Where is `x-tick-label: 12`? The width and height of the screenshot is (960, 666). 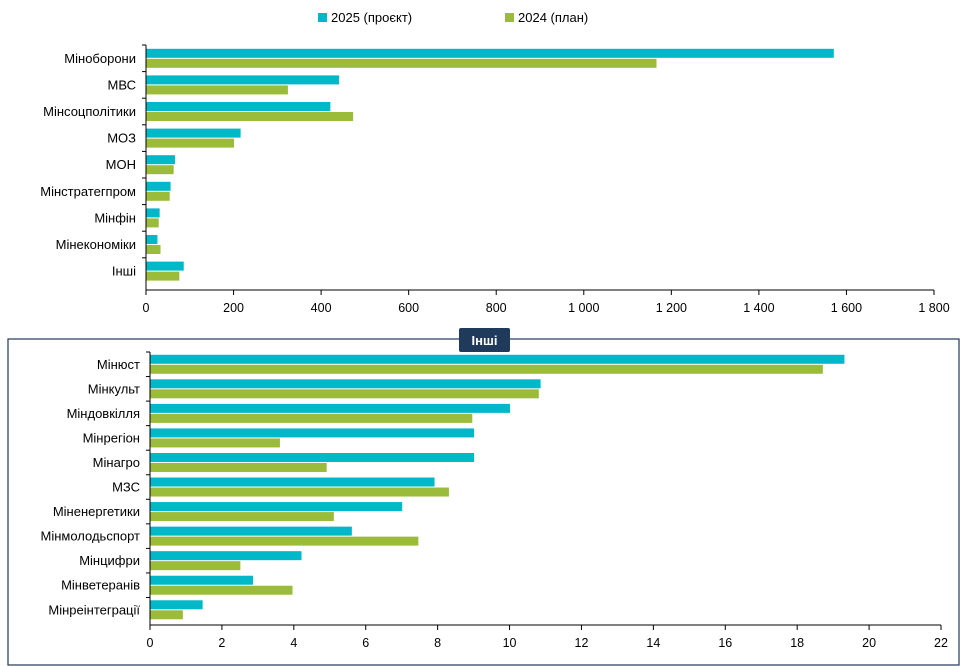 x-tick-label: 12 is located at coordinates (582, 643).